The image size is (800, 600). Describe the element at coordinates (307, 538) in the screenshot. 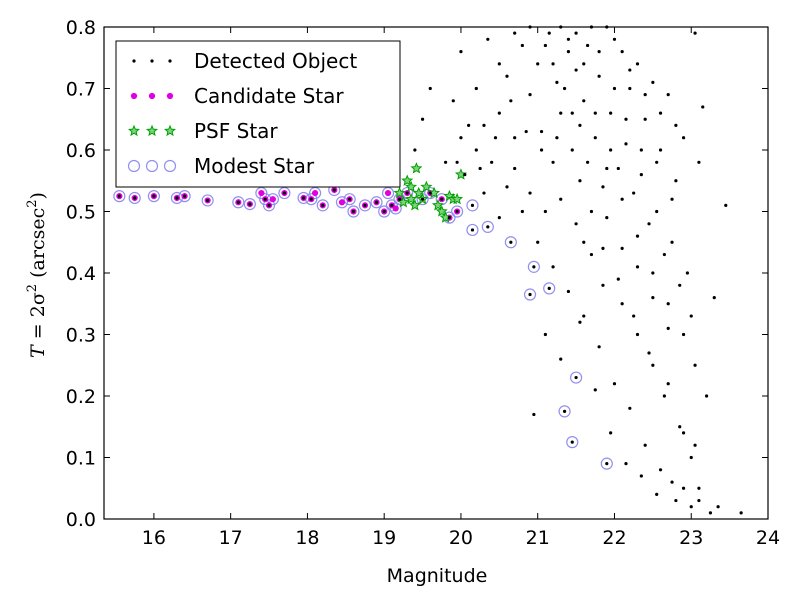

I see `x-tick-label: 18` at that location.